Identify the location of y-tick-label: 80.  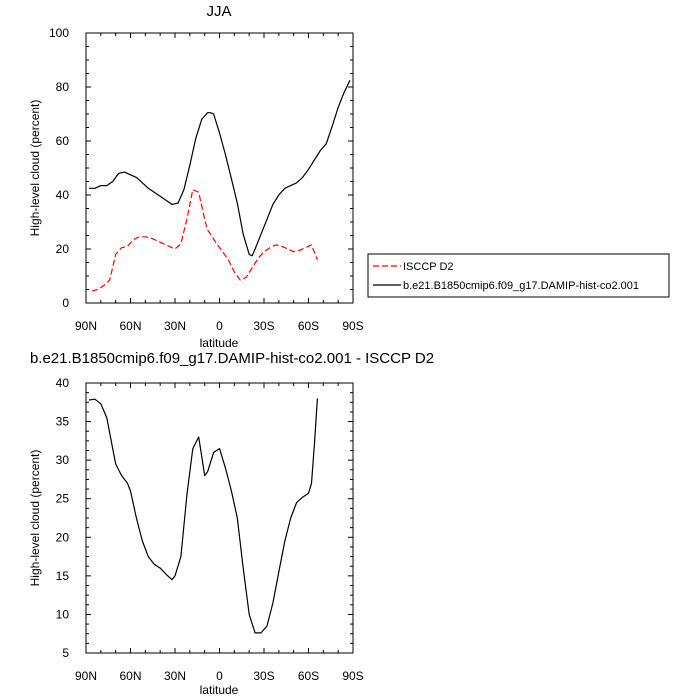
(63, 87).